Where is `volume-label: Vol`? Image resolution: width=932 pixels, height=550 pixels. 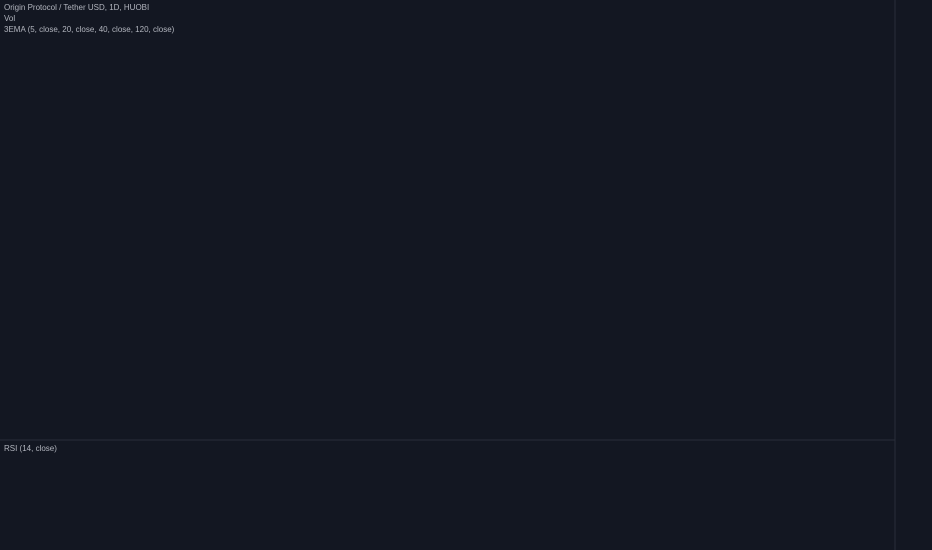 volume-label: Vol is located at coordinates (9, 18).